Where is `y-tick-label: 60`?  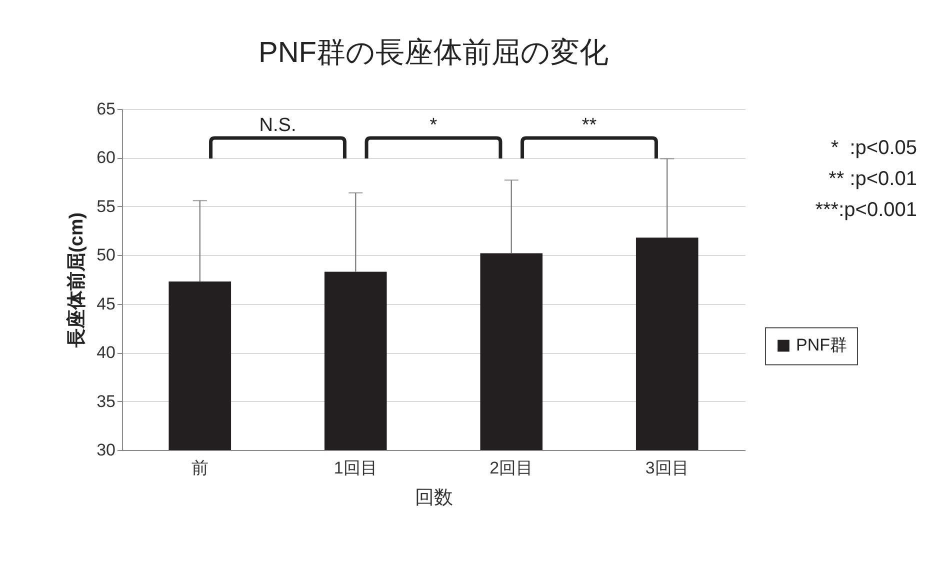 y-tick-label: 60 is located at coordinates (106, 158).